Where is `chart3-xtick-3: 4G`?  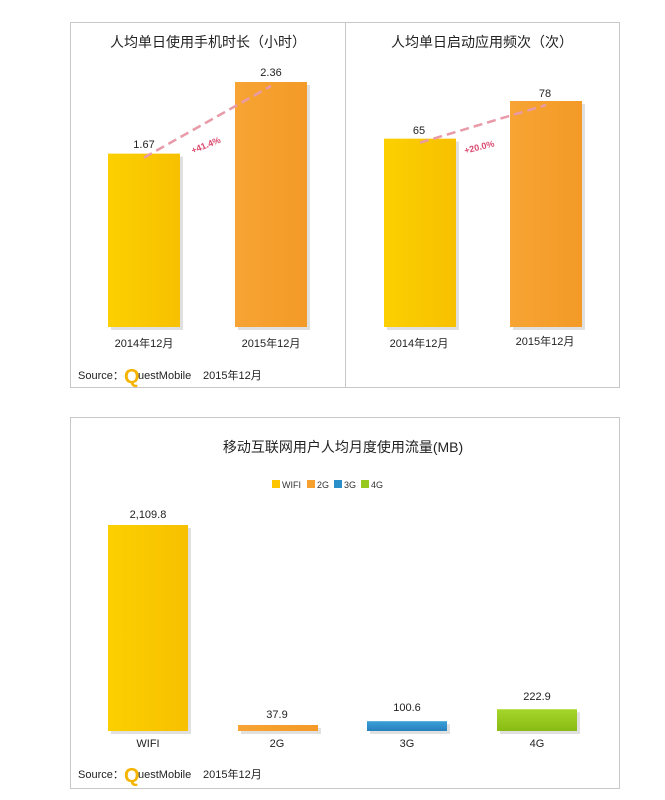
chart3-xtick-3: 4G is located at coordinates (537, 744).